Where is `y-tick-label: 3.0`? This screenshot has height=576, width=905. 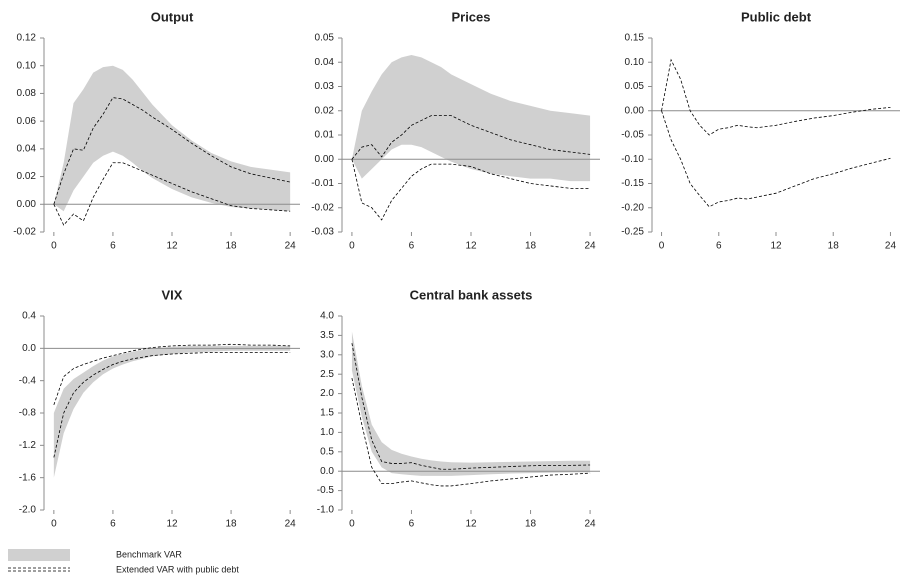 y-tick-label: 3.0 is located at coordinates (327, 354).